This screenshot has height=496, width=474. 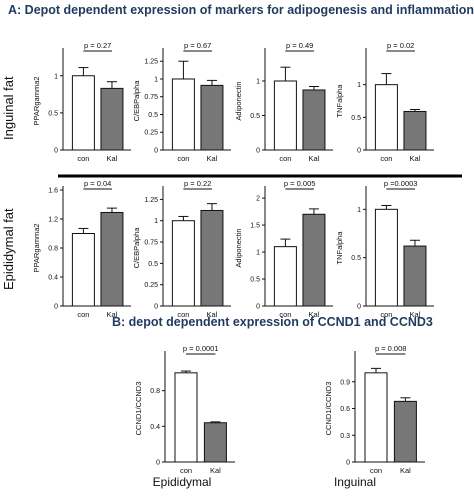 I want to click on y-tick-label: 1.2, so click(x=53, y=220).